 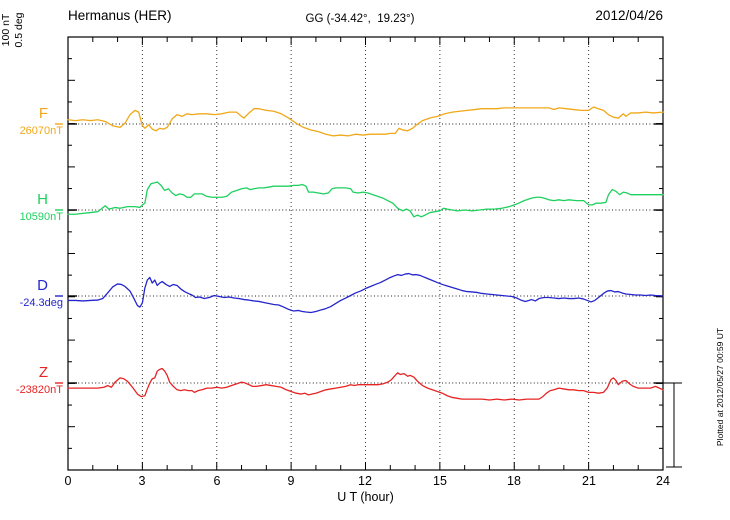 I want to click on x-tick-24: 24, so click(x=663, y=481).